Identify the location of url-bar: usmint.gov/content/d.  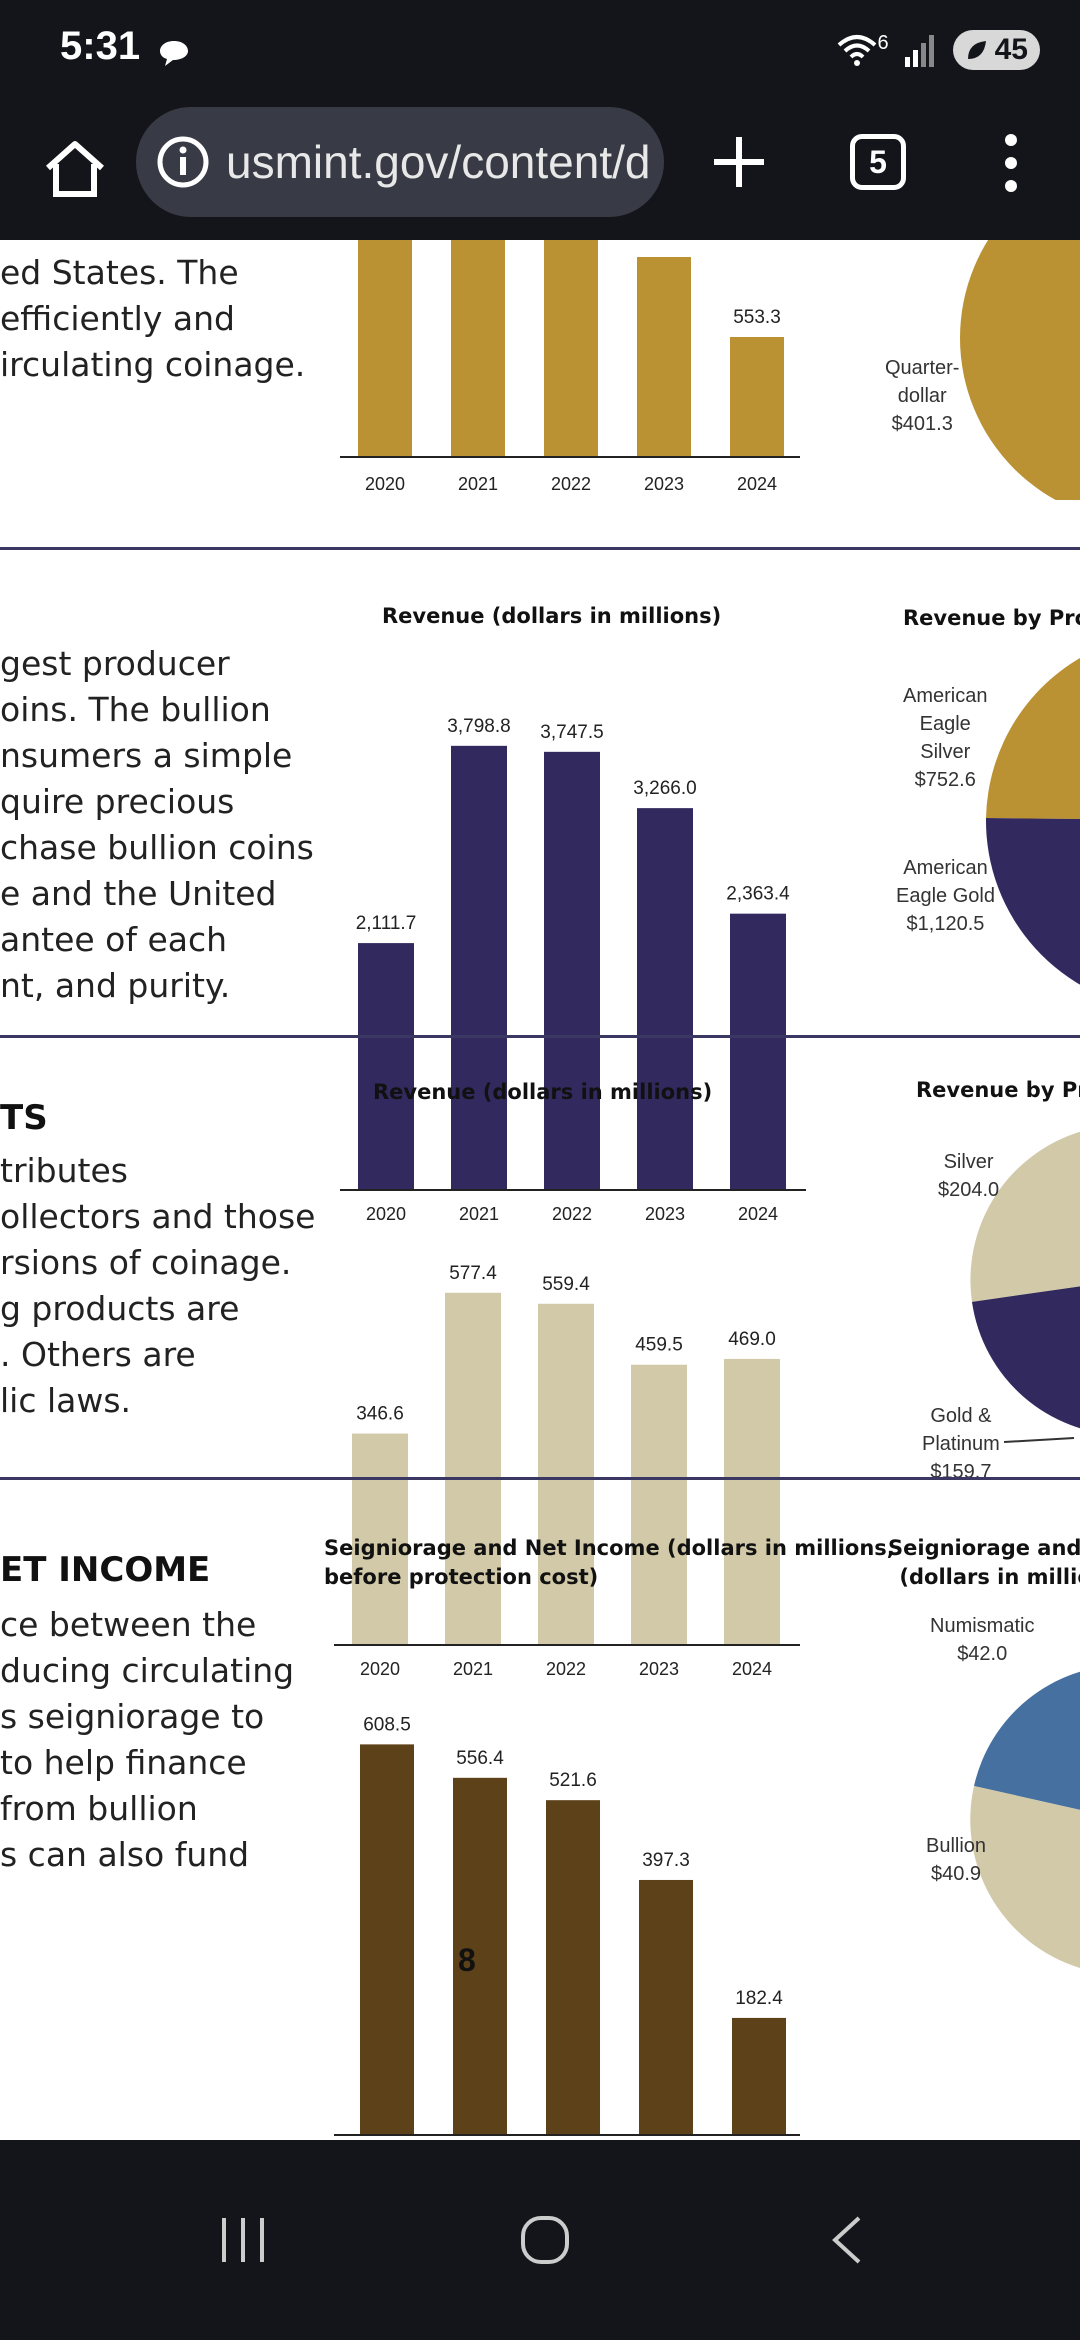
(400, 162).